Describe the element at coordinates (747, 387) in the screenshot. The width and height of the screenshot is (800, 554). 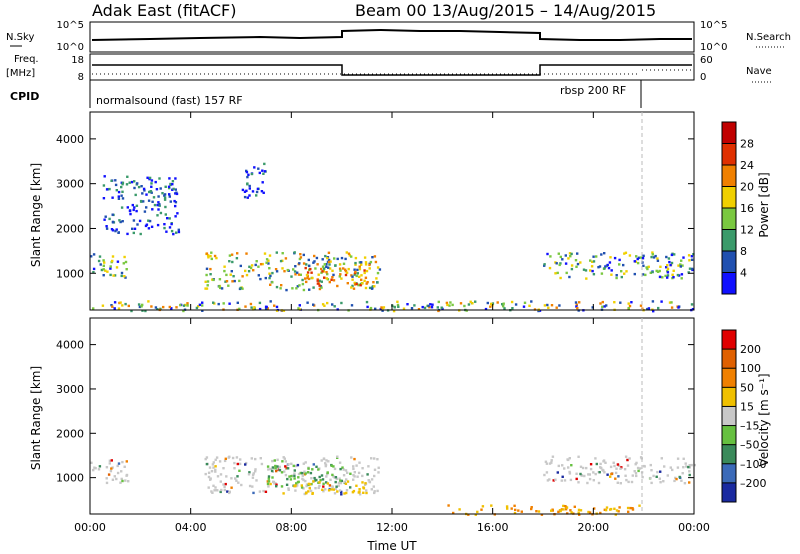
I see `colorbar-tick-label: 50` at that location.